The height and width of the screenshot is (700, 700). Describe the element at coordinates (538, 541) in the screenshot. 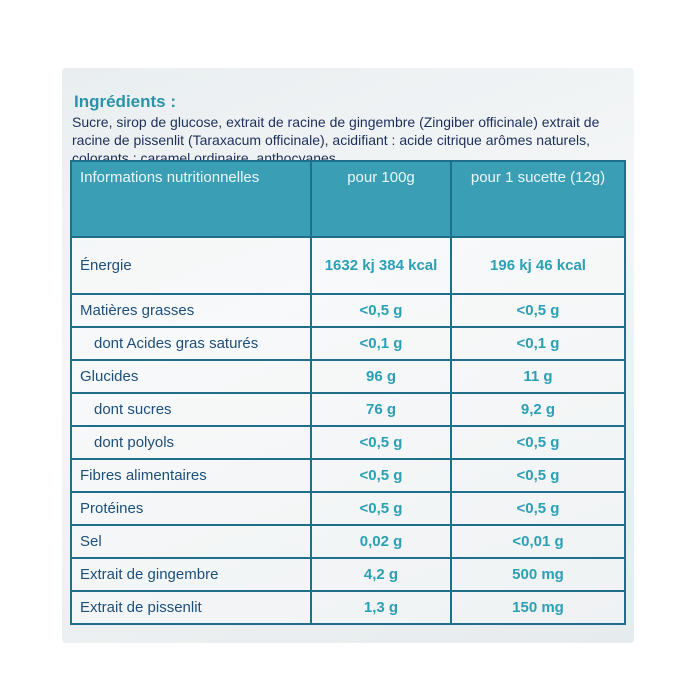

I see `value-per-unit: <0,01 g` at that location.